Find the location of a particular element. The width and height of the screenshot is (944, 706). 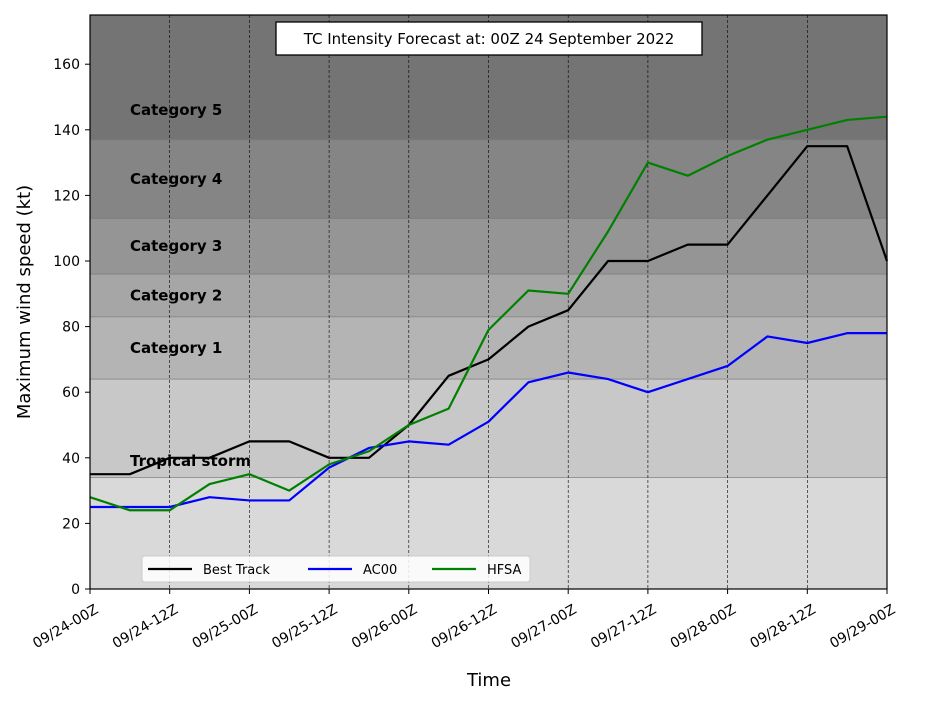

x-tick-label-09/25-00Z: 09/25-00Z is located at coordinates (225, 627).